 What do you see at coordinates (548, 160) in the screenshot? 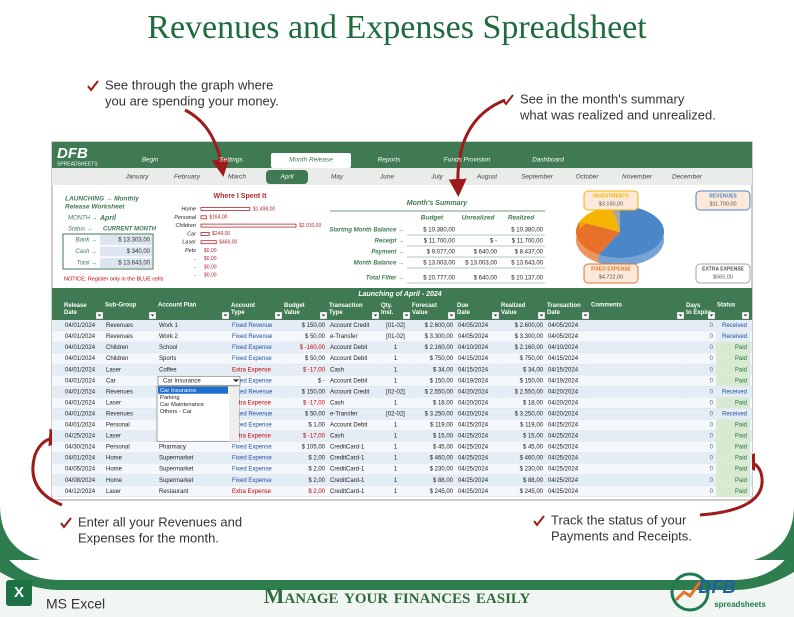
I see `tab: Dashboard` at bounding box center [548, 160].